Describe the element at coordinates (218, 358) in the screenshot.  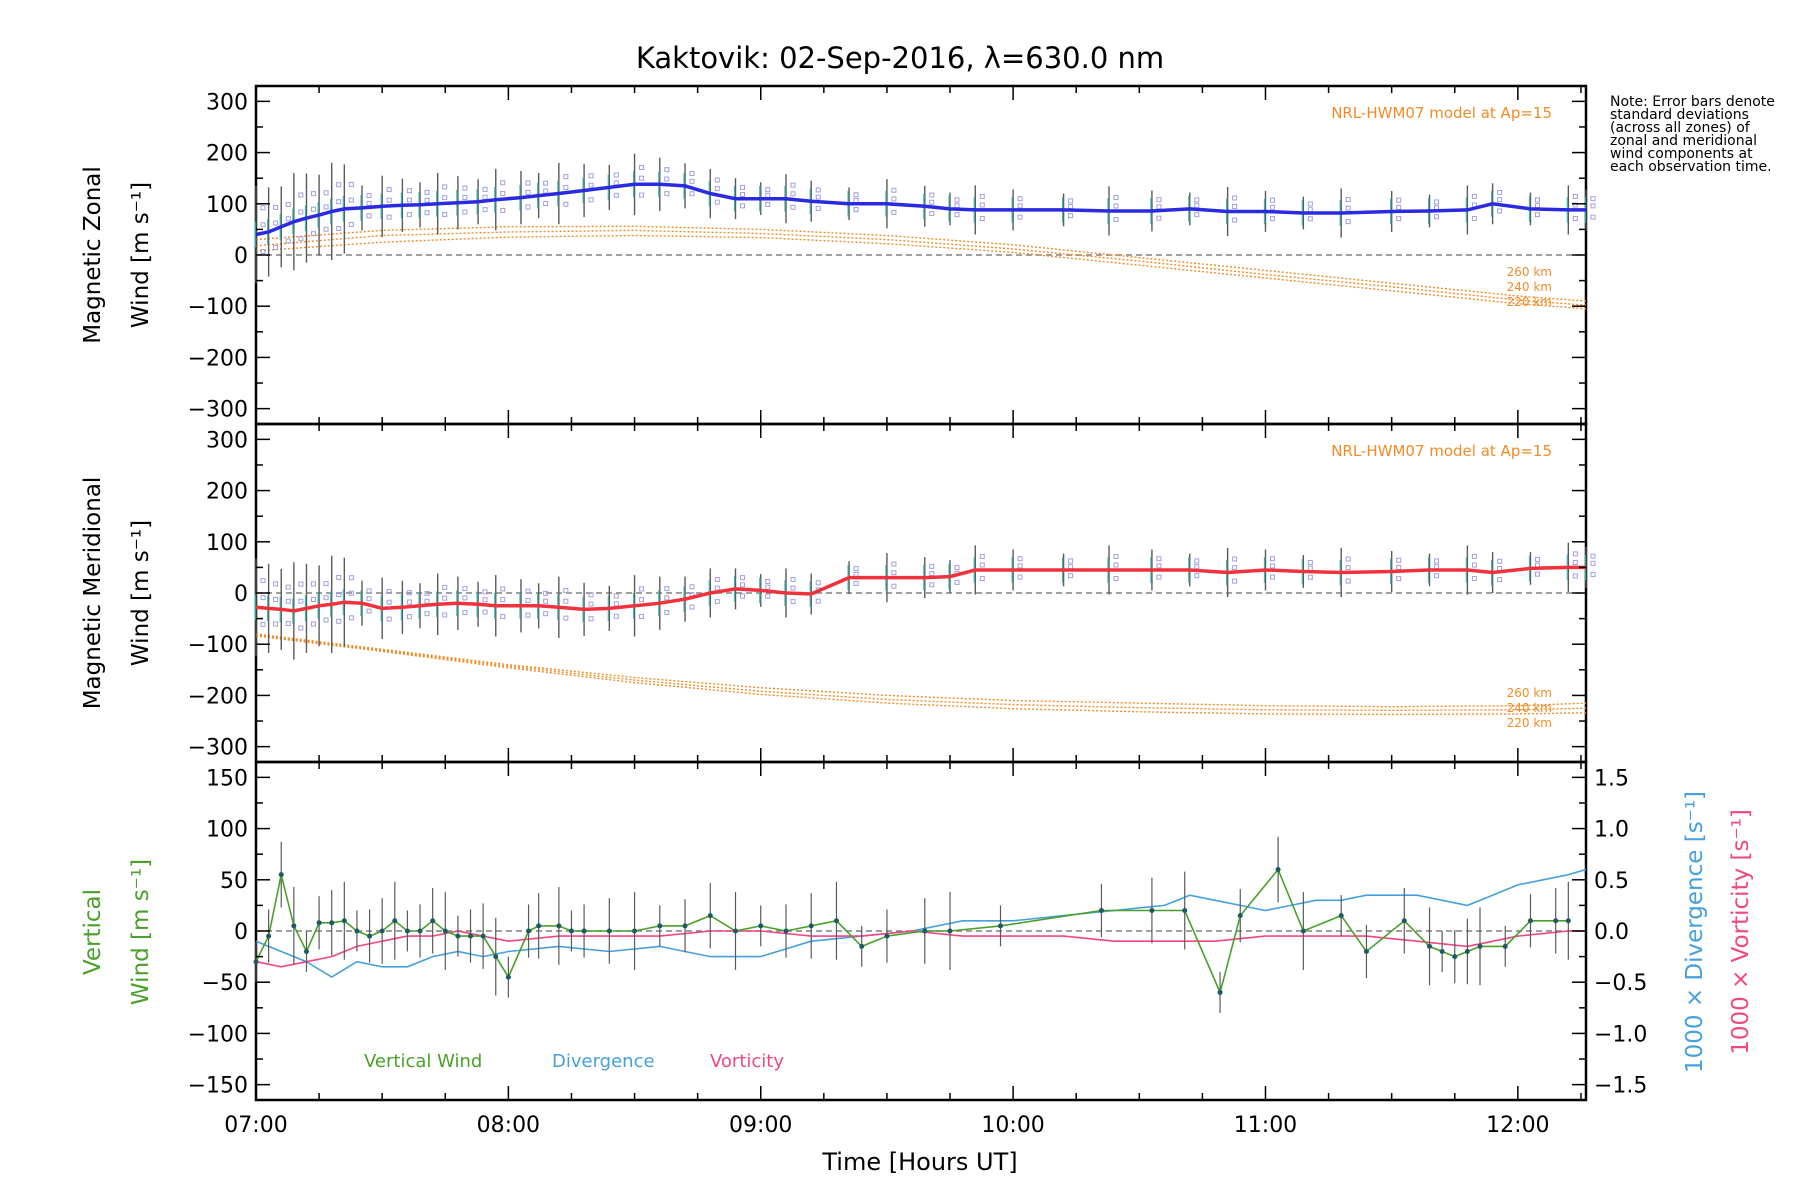
I see `y-tick-label: −200` at that location.